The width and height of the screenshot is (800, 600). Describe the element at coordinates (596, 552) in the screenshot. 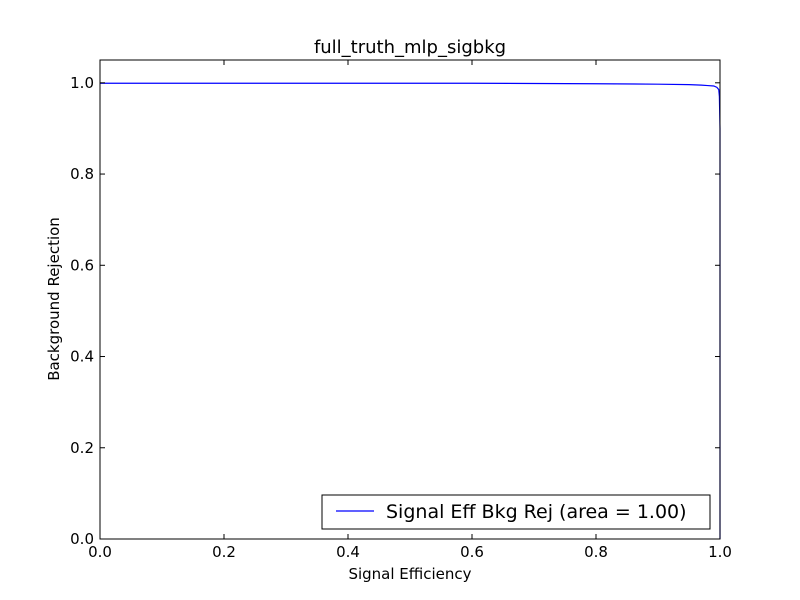

I see `x-tick-label: 0.8` at that location.